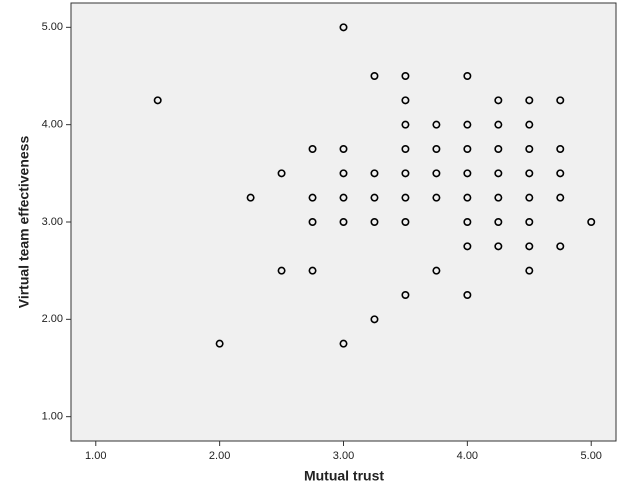  Describe the element at coordinates (343, 456) in the screenshot. I see `x-tick-label: 3.00` at that location.